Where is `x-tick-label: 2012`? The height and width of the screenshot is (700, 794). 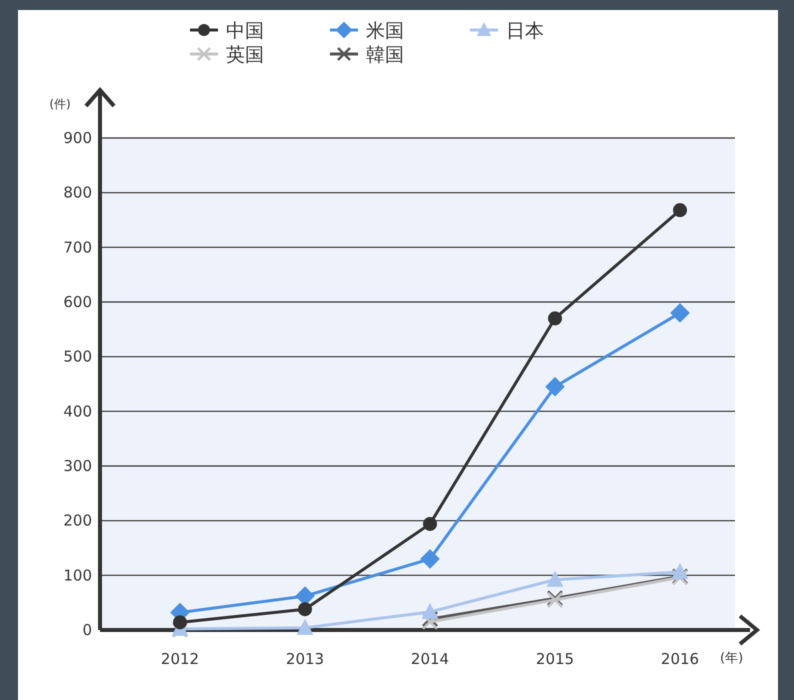
x-tick-label: 2012 is located at coordinates (180, 659).